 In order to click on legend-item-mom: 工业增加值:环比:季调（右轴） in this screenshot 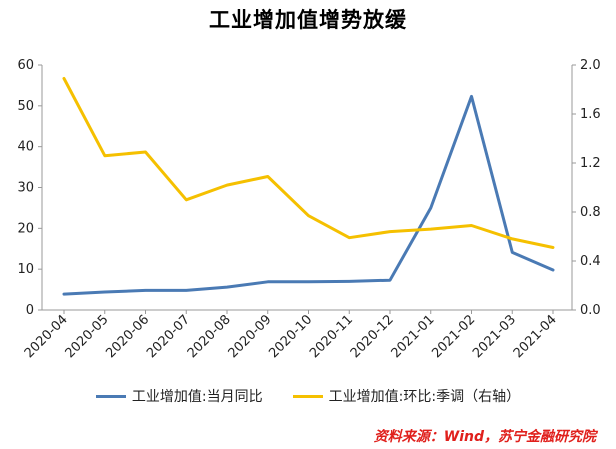, I will do `click(406, 396)`.